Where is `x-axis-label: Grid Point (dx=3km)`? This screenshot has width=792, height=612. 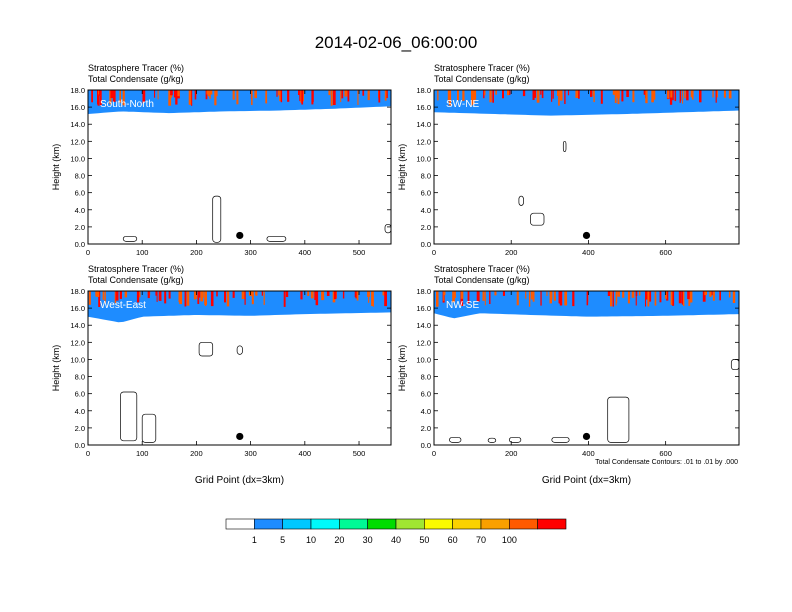 x-axis-label: Grid Point (dx=3km) is located at coordinates (239, 480).